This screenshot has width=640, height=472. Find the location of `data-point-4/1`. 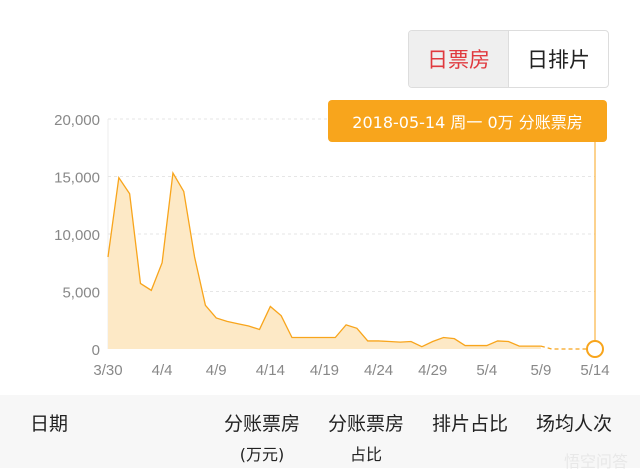

data-point-4/1 is located at coordinates (130, 194).